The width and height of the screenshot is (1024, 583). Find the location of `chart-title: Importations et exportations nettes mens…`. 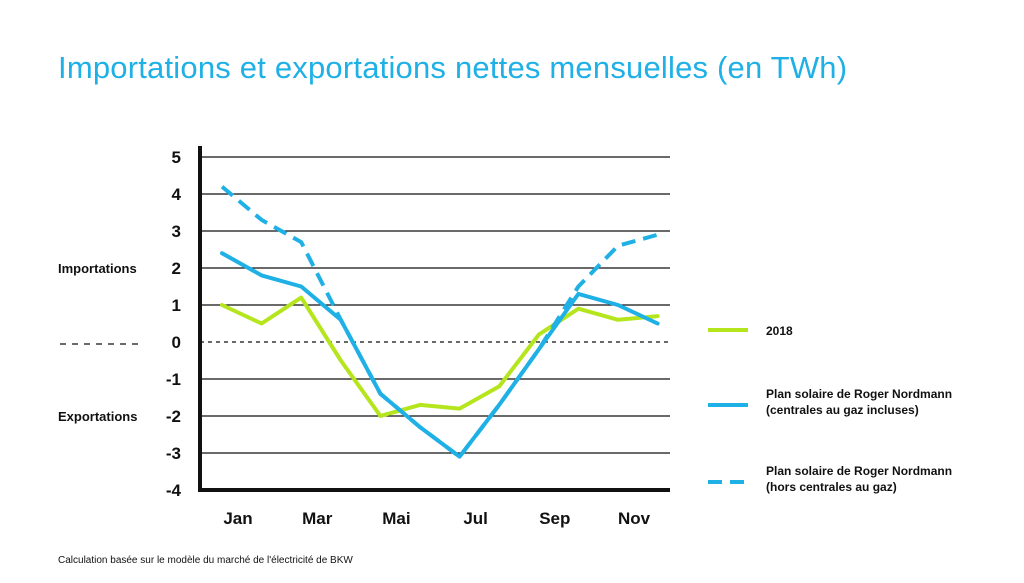

chart-title: Importations et exportations nettes mens… is located at coordinates (453, 67).